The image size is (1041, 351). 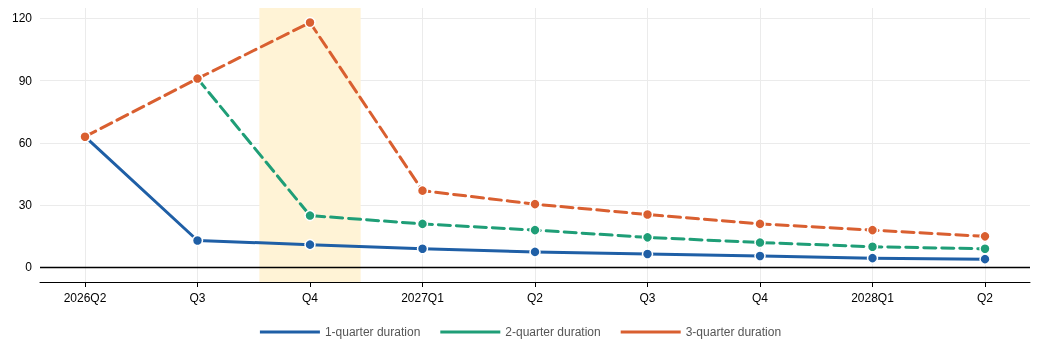 I want to click on x-tick-label: 2027Q1, so click(x=423, y=298).